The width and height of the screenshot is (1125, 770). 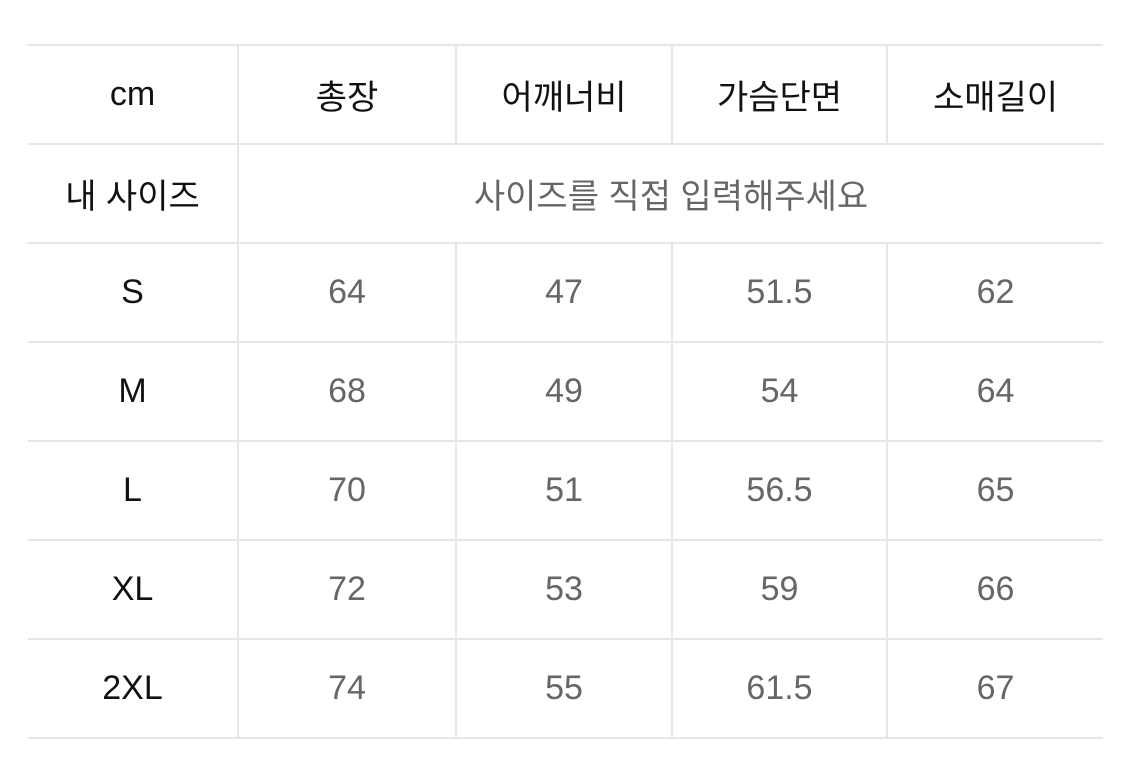 I want to click on measurement-cell: 55, so click(x=563, y=688).